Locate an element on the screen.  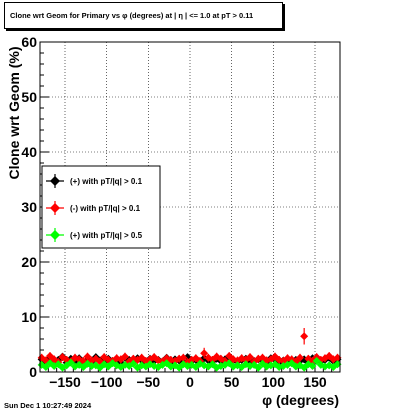
y-axis: 0 10 20 30 40 50 60 is located at coordinates (35, 207).